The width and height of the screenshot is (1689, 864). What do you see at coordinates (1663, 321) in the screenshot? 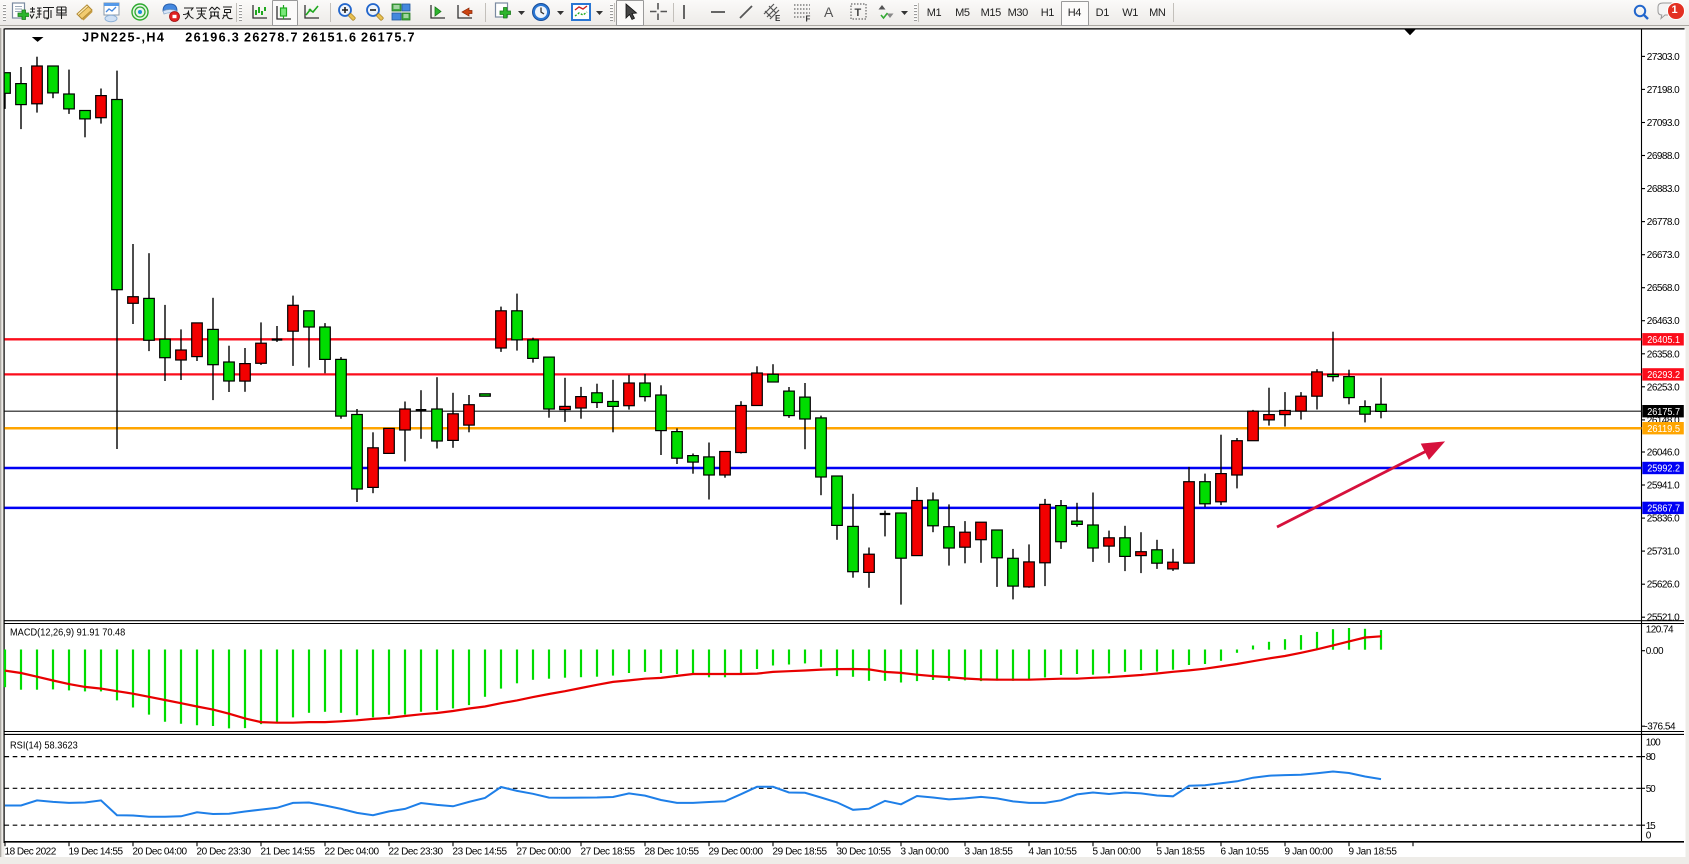
I see `svg-text: 26463.0` at bounding box center [1663, 321].